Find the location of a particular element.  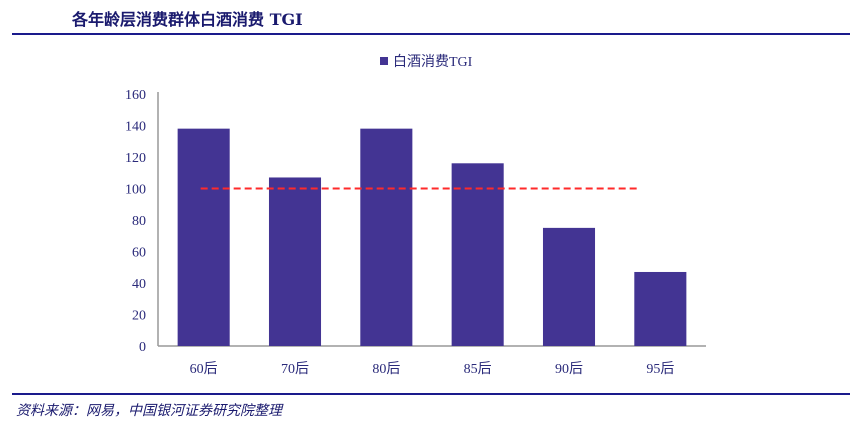

y-tick-label: 0 is located at coordinates (142, 347).